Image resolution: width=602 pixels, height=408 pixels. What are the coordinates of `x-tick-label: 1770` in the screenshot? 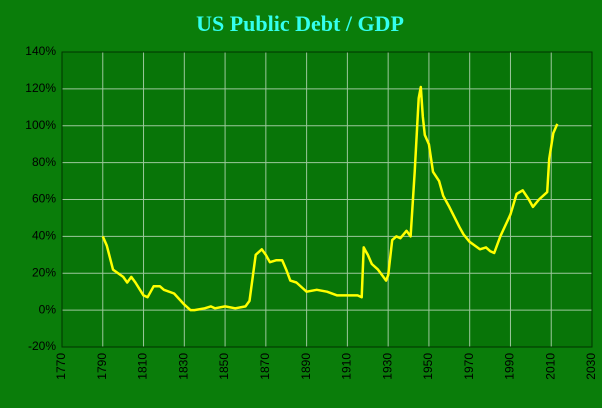 It's located at (61, 366).